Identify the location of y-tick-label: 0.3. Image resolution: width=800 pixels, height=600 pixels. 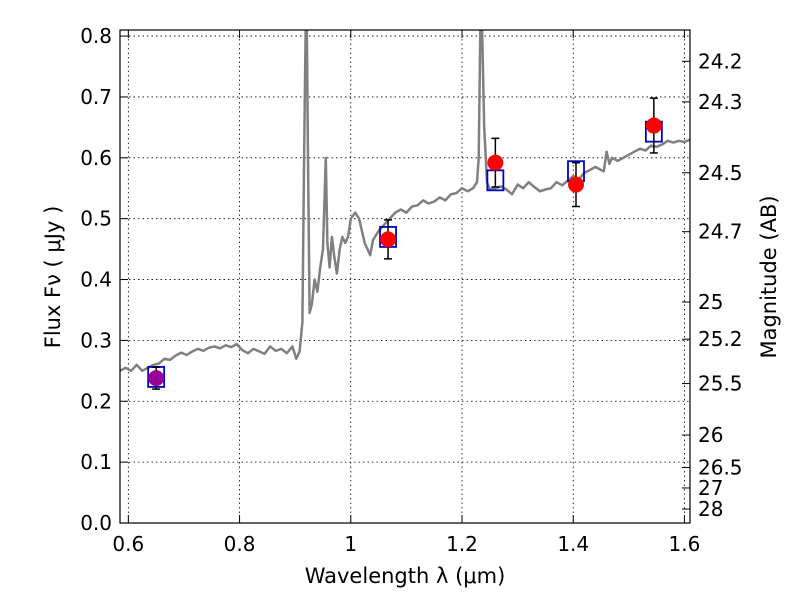
(96, 340).